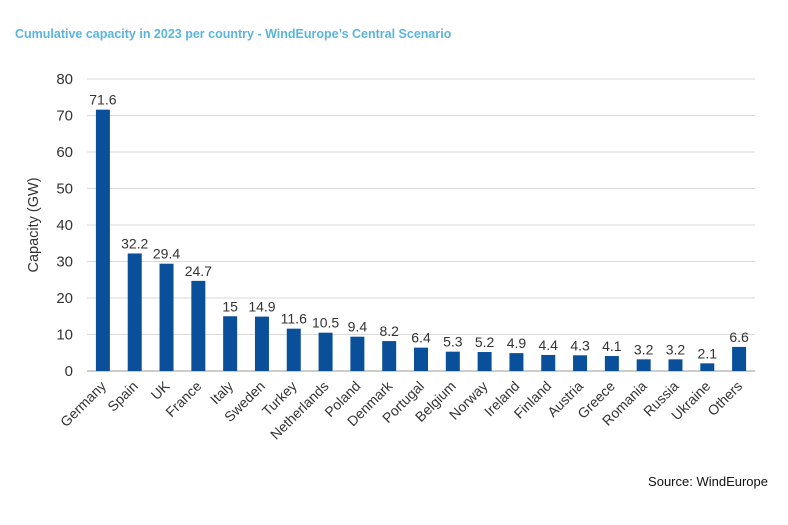  I want to click on bar-turkey, so click(293, 349).